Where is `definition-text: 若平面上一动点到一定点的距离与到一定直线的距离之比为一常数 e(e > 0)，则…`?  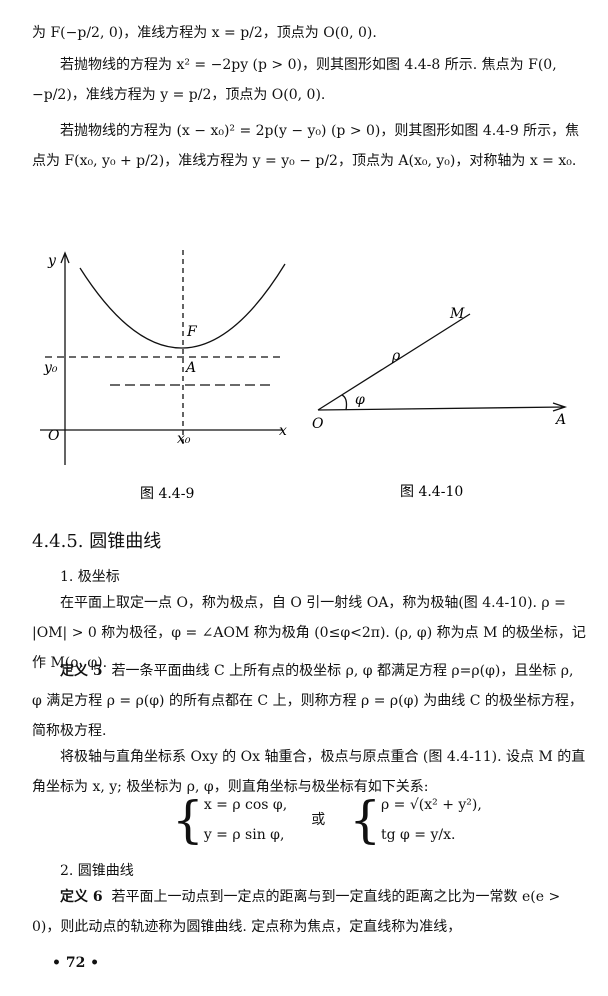
definition-text: 若平面上一动点到一定点的距离与到一定直线的距离之比为一常数 e(e > 0)，则… is located at coordinates (296, 912).